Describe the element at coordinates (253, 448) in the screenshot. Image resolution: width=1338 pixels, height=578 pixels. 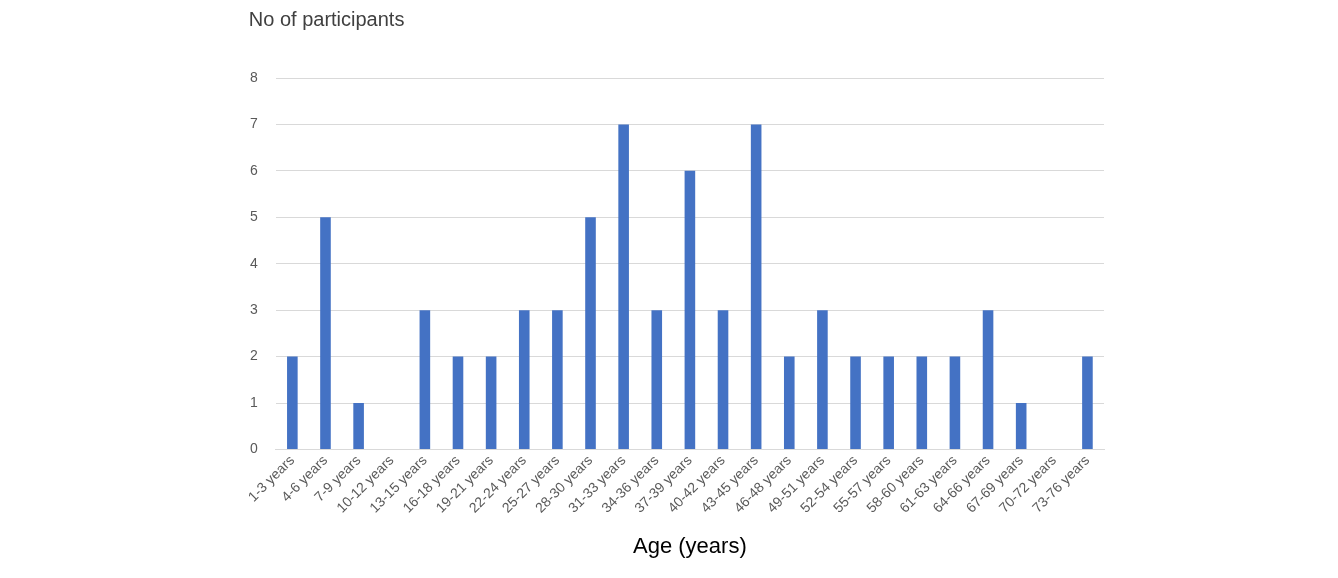
I see `y-tick-label: 0` at that location.